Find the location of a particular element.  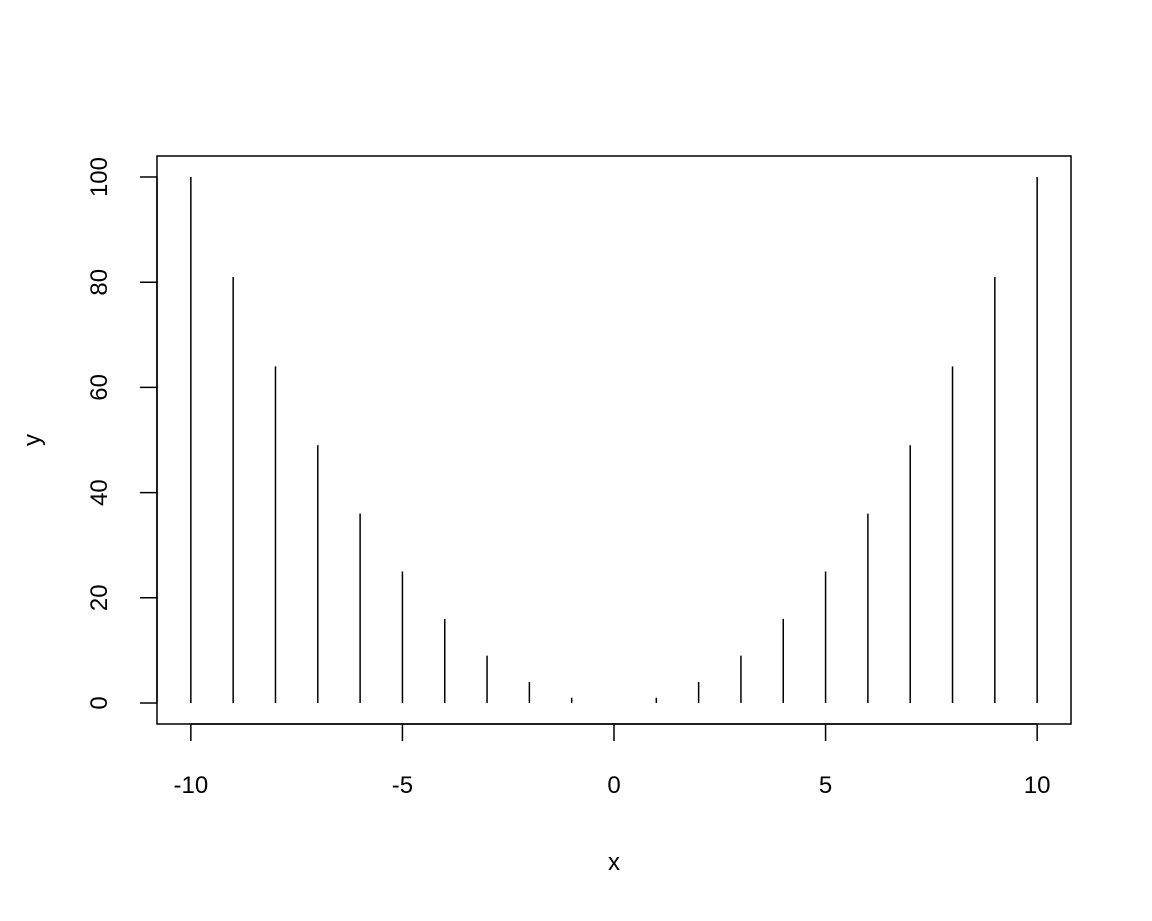

x-tick-label: -5 is located at coordinates (402, 785).